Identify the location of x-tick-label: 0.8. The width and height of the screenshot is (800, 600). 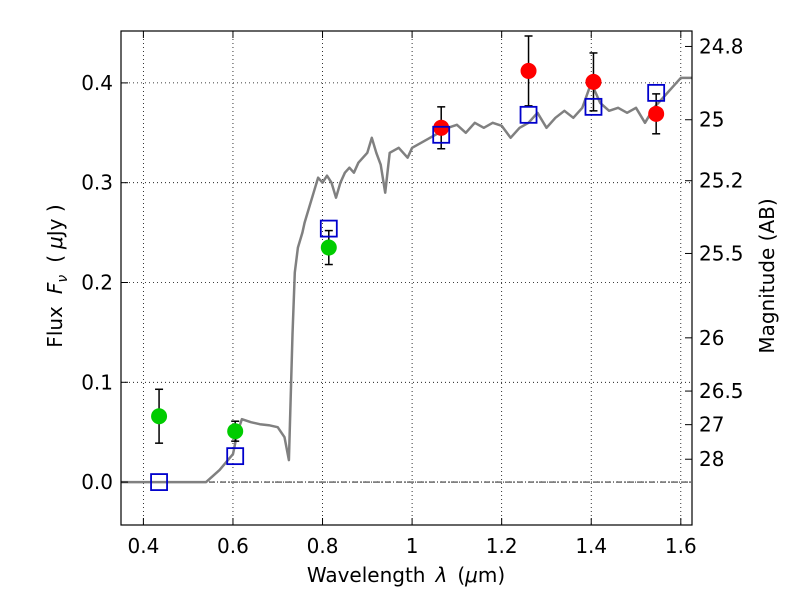
(323, 546).